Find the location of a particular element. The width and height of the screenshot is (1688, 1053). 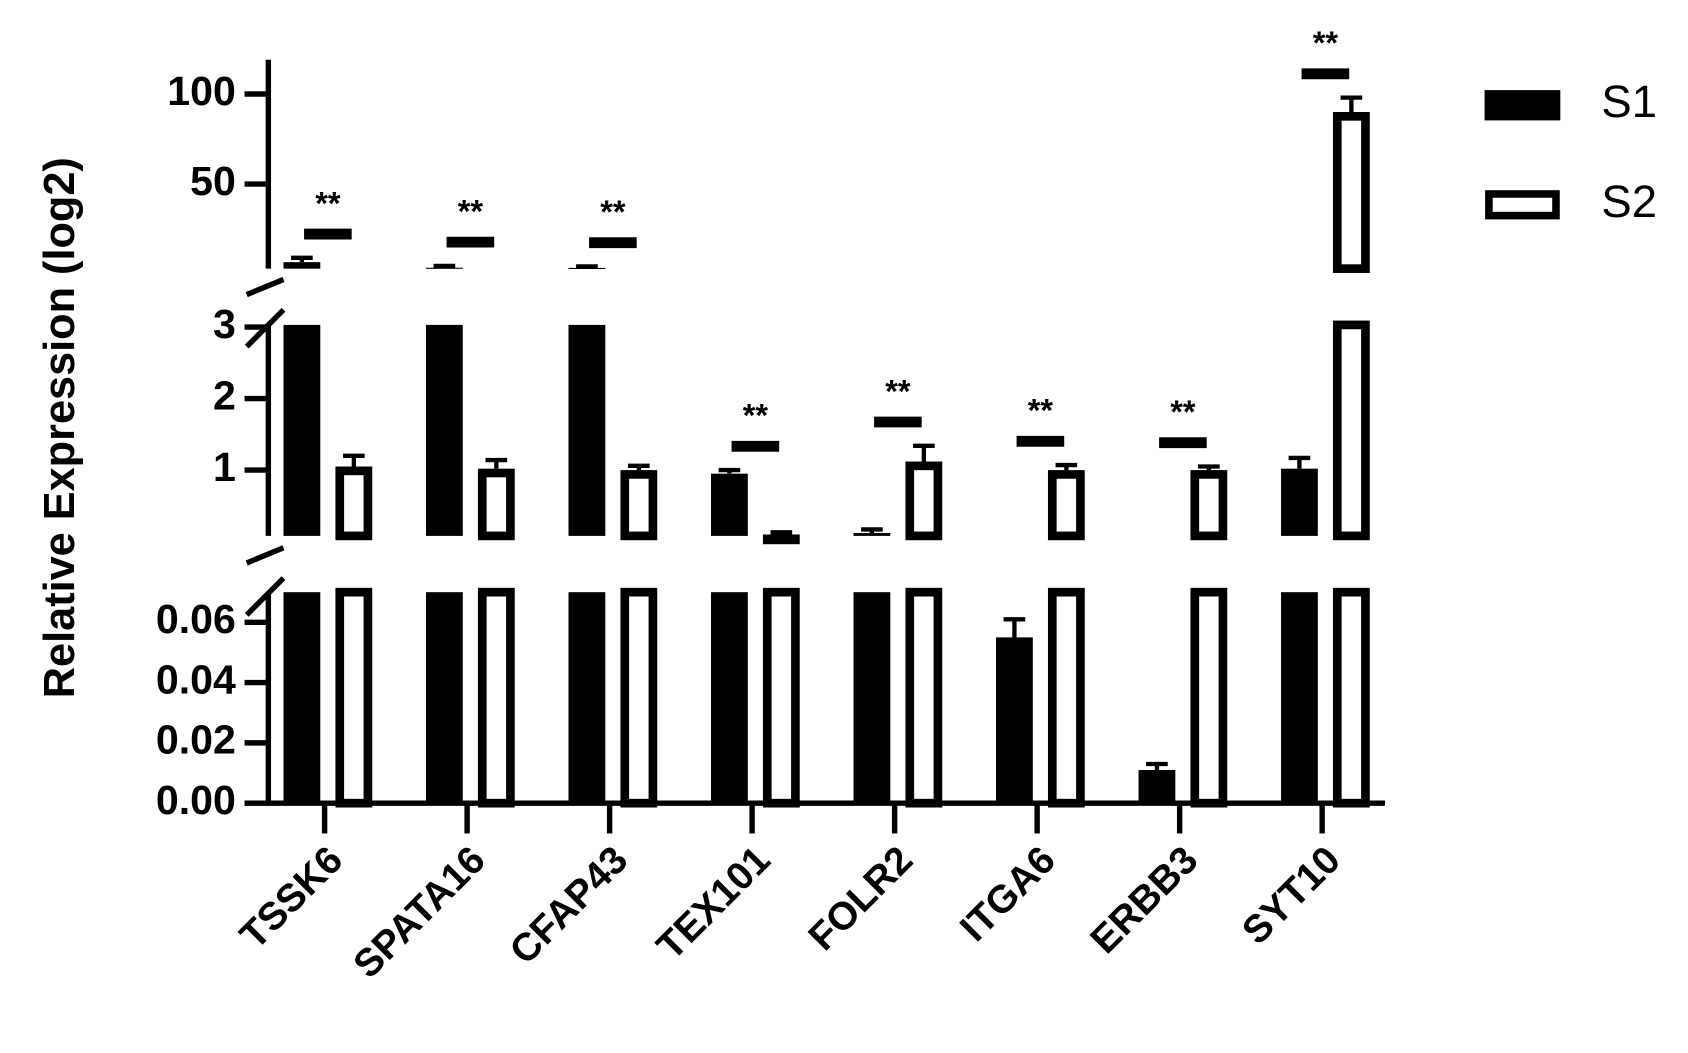

y-tick-label: 0.06 is located at coordinates (196, 619).